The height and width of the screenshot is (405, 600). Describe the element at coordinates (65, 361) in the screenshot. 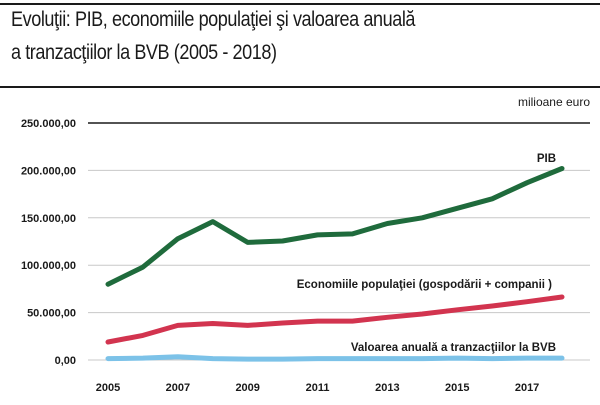

I see `y-tick-label: 0,00` at that location.